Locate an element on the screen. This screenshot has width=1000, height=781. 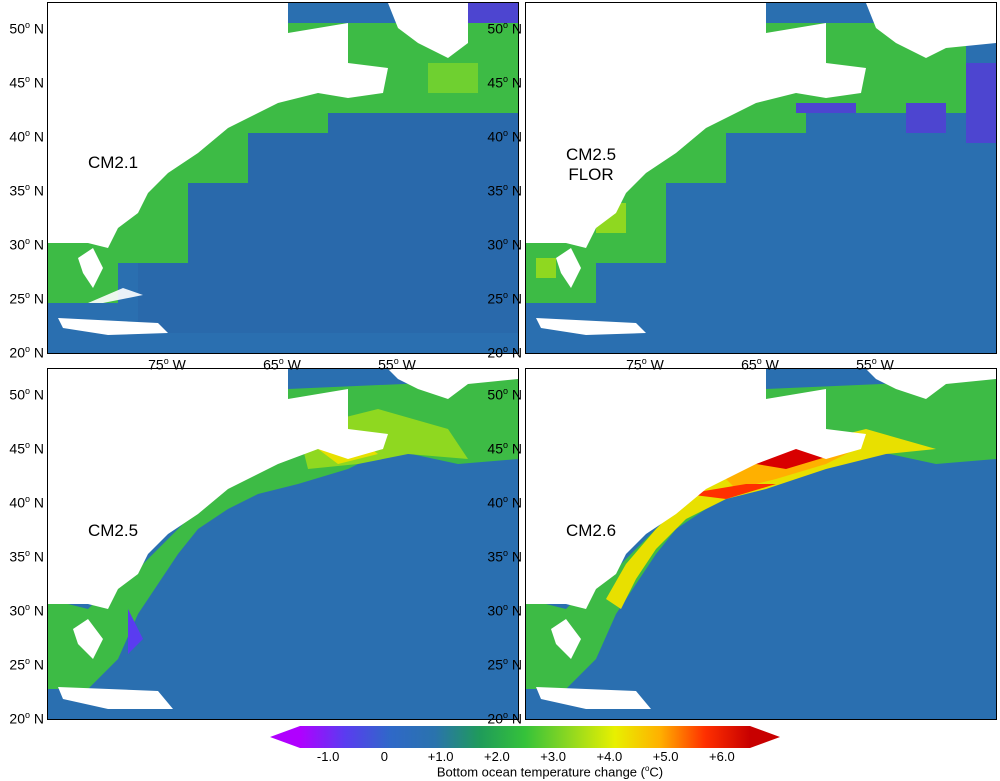
colorbar is located at coordinates (525, 737).